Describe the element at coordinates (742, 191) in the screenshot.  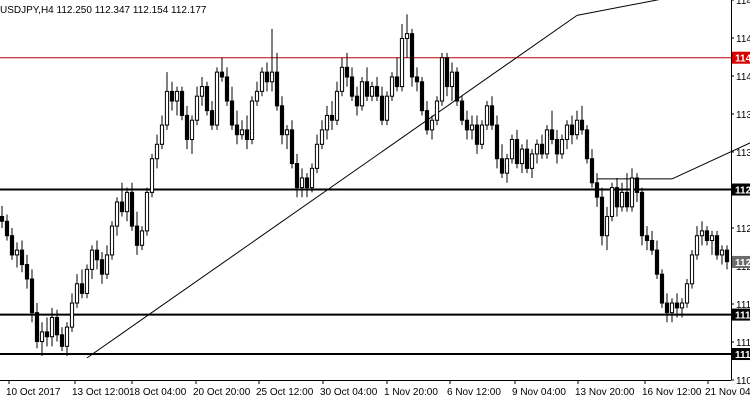
I see `level-price-tag-label: 112.930` at that location.